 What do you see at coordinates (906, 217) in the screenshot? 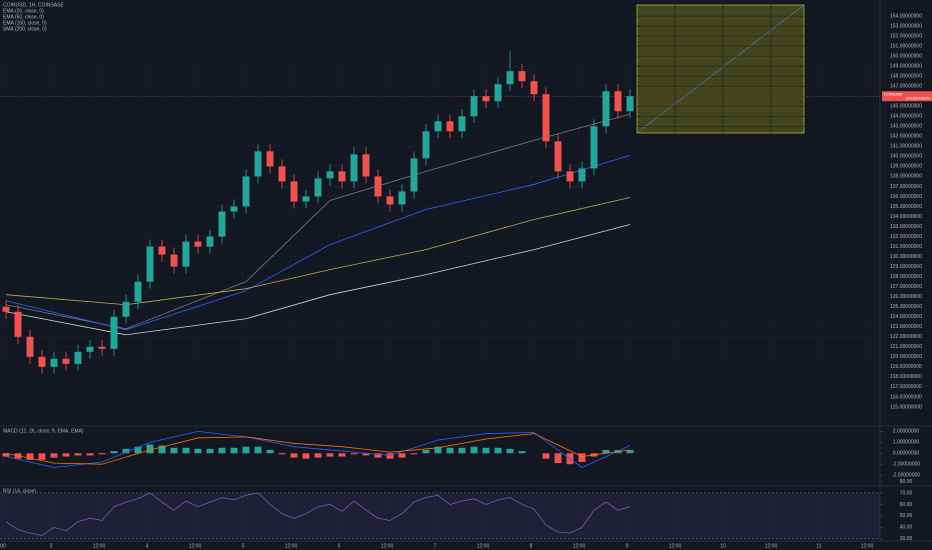
I see `y-tick-label: 134.00000000` at bounding box center [906, 217].